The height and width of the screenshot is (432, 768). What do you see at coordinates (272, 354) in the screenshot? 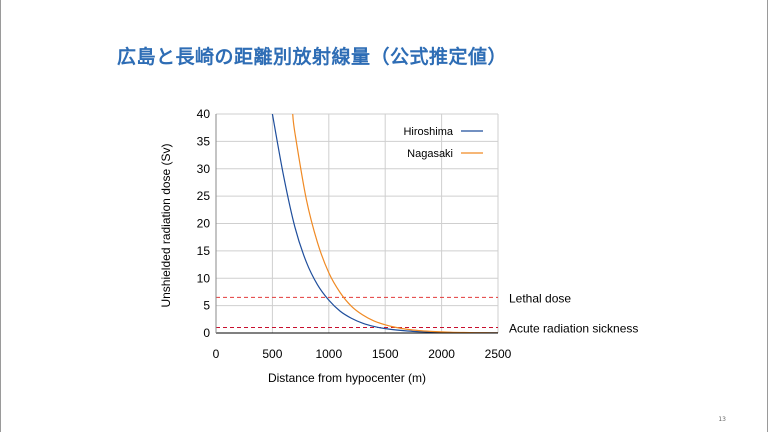
I see `x-tick-label: 500` at bounding box center [272, 354].